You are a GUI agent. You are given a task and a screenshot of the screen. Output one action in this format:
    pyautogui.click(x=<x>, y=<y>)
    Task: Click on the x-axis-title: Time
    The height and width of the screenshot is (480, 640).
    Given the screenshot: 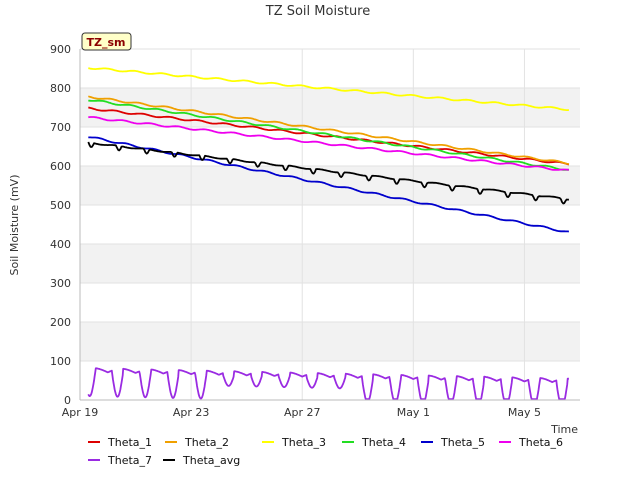 What is the action you would take?
    pyautogui.click(x=564, y=429)
    